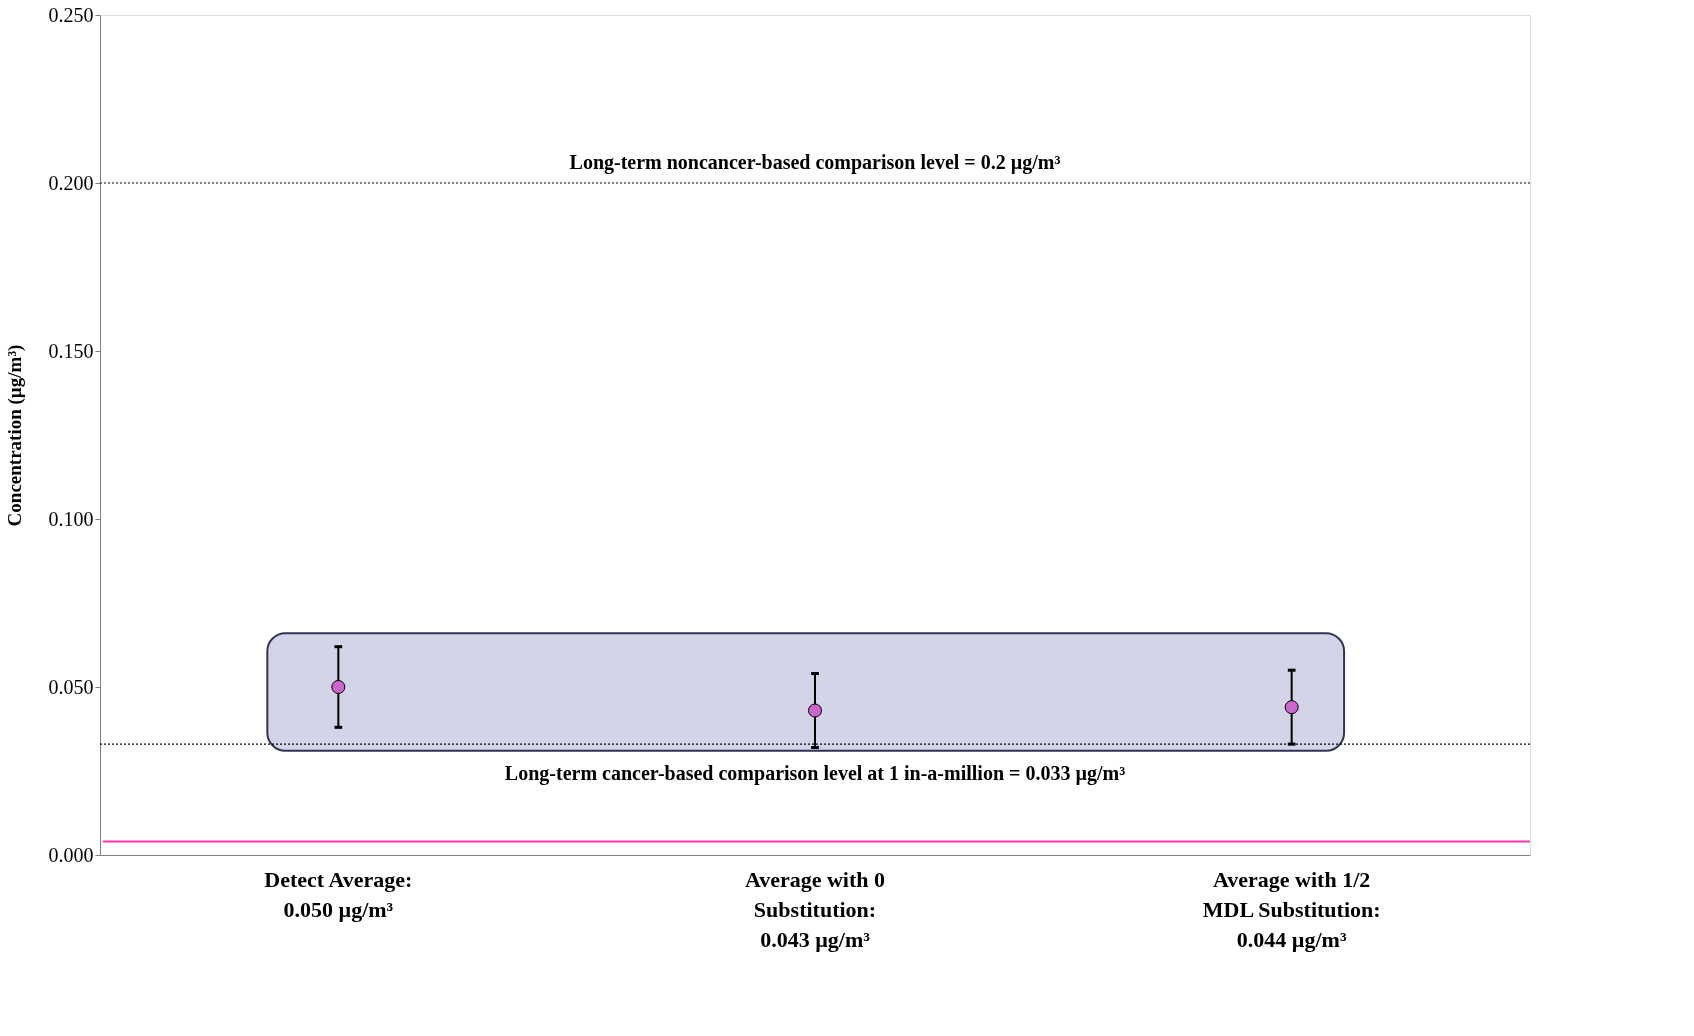 The height and width of the screenshot is (1036, 1694). What do you see at coordinates (815, 774) in the screenshot?
I see `ref-line-label: Long-term cancer-based comparison level at 1 in-a-million = 0.033 µg/m³` at bounding box center [815, 774].